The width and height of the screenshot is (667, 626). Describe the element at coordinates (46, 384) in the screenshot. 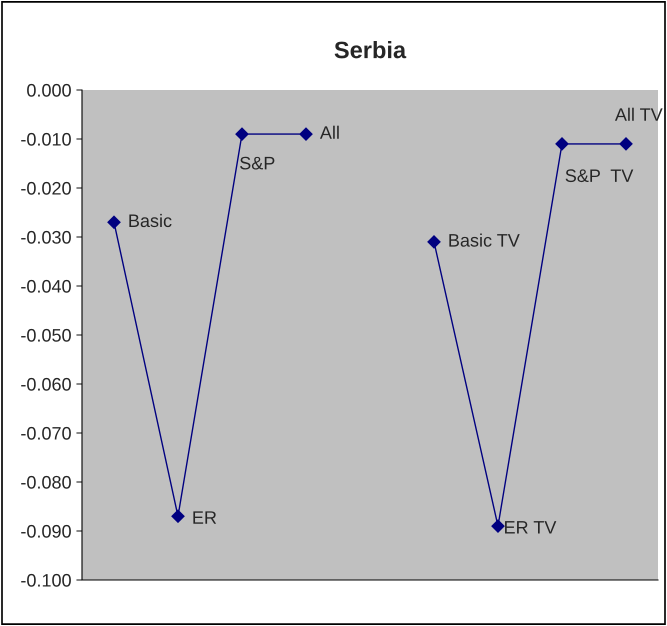

I see `y-tick-label: -0.060` at that location.